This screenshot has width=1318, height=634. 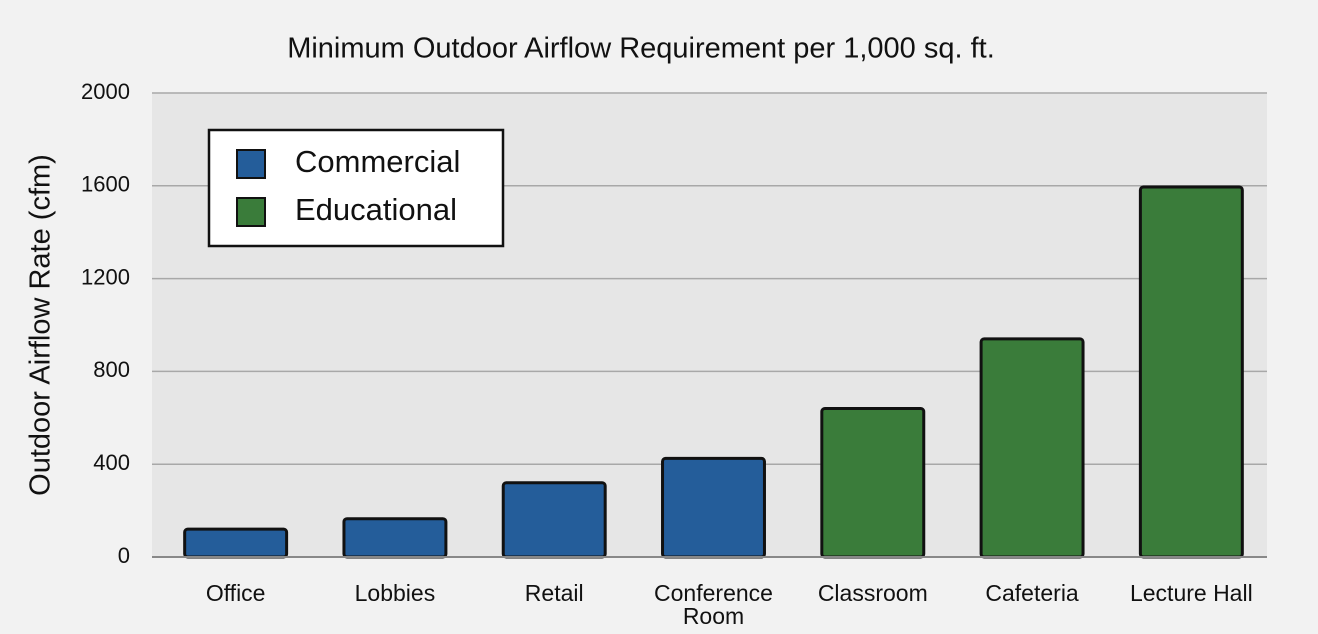 What do you see at coordinates (235, 593) in the screenshot?
I see `x-tick-label: Office` at bounding box center [235, 593].